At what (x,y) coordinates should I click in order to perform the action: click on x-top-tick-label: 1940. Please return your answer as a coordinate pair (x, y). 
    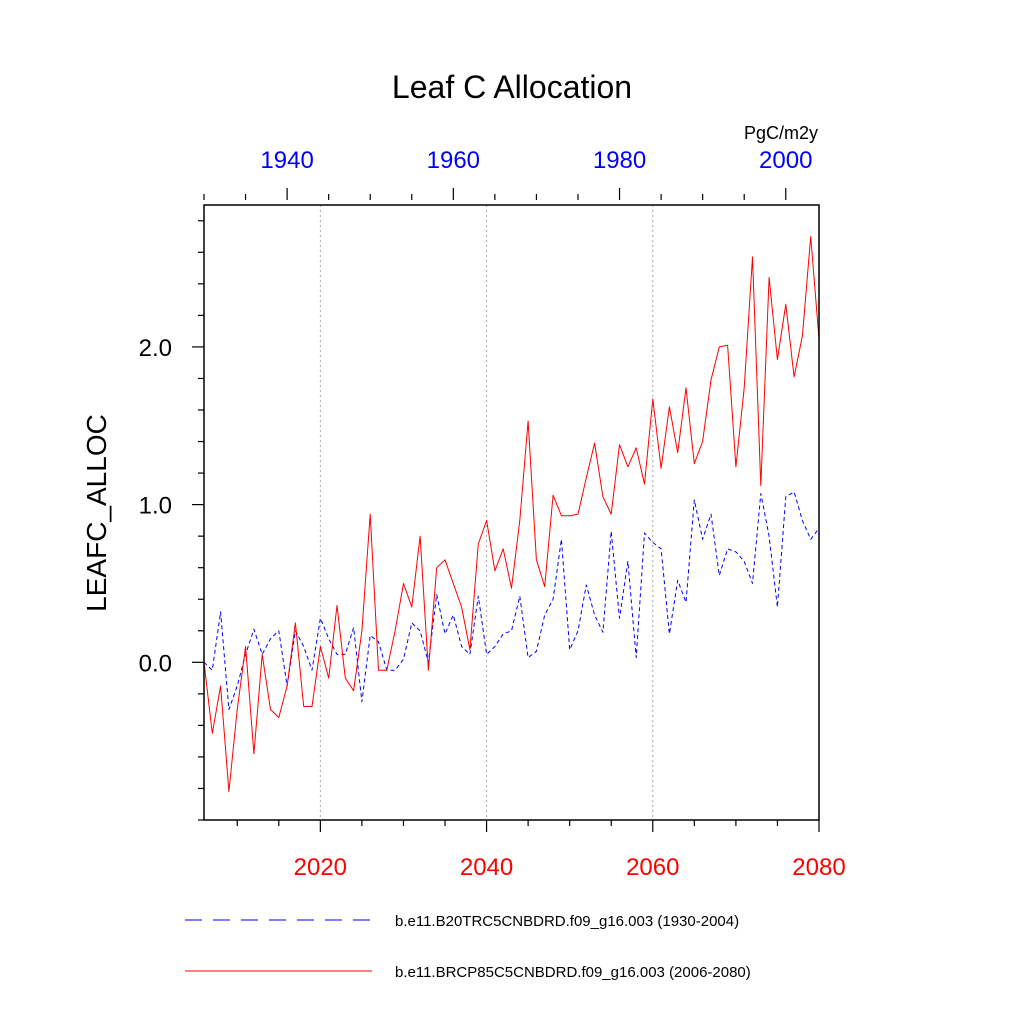
    Looking at the image, I should click on (286, 160).